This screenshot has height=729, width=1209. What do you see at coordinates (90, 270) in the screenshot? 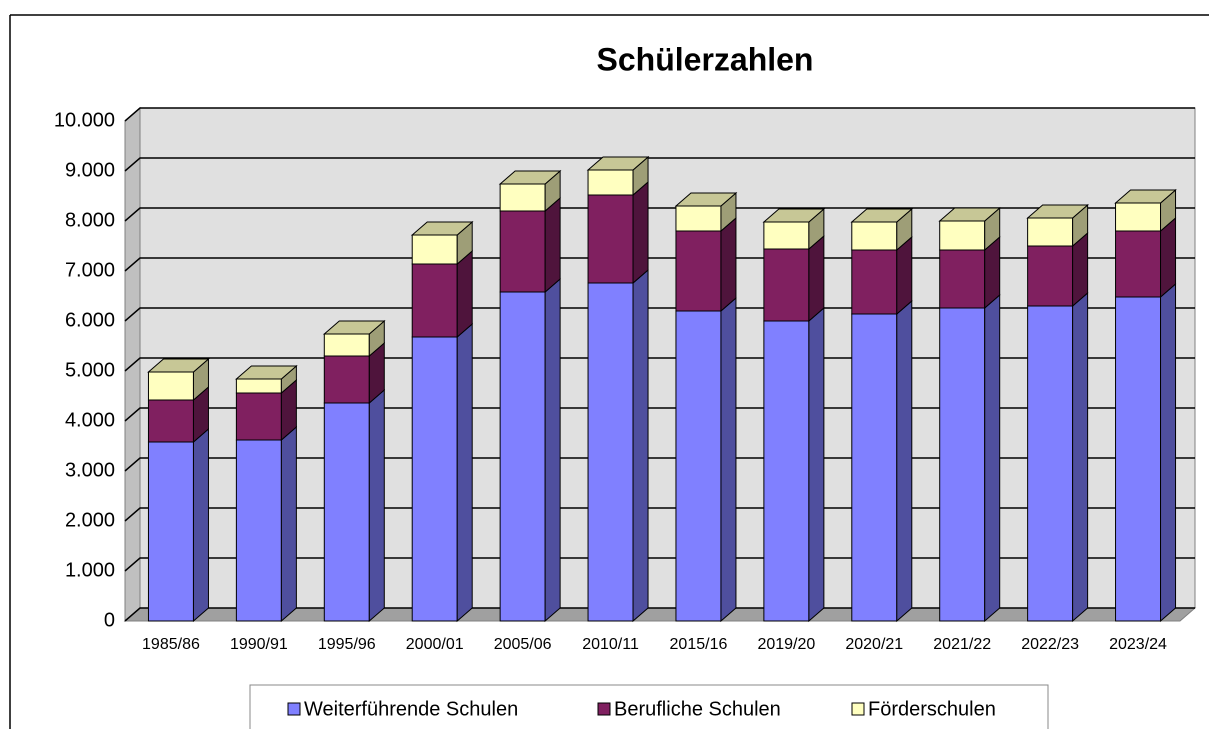
I see `y-tick-label: 7.000` at bounding box center [90, 270].